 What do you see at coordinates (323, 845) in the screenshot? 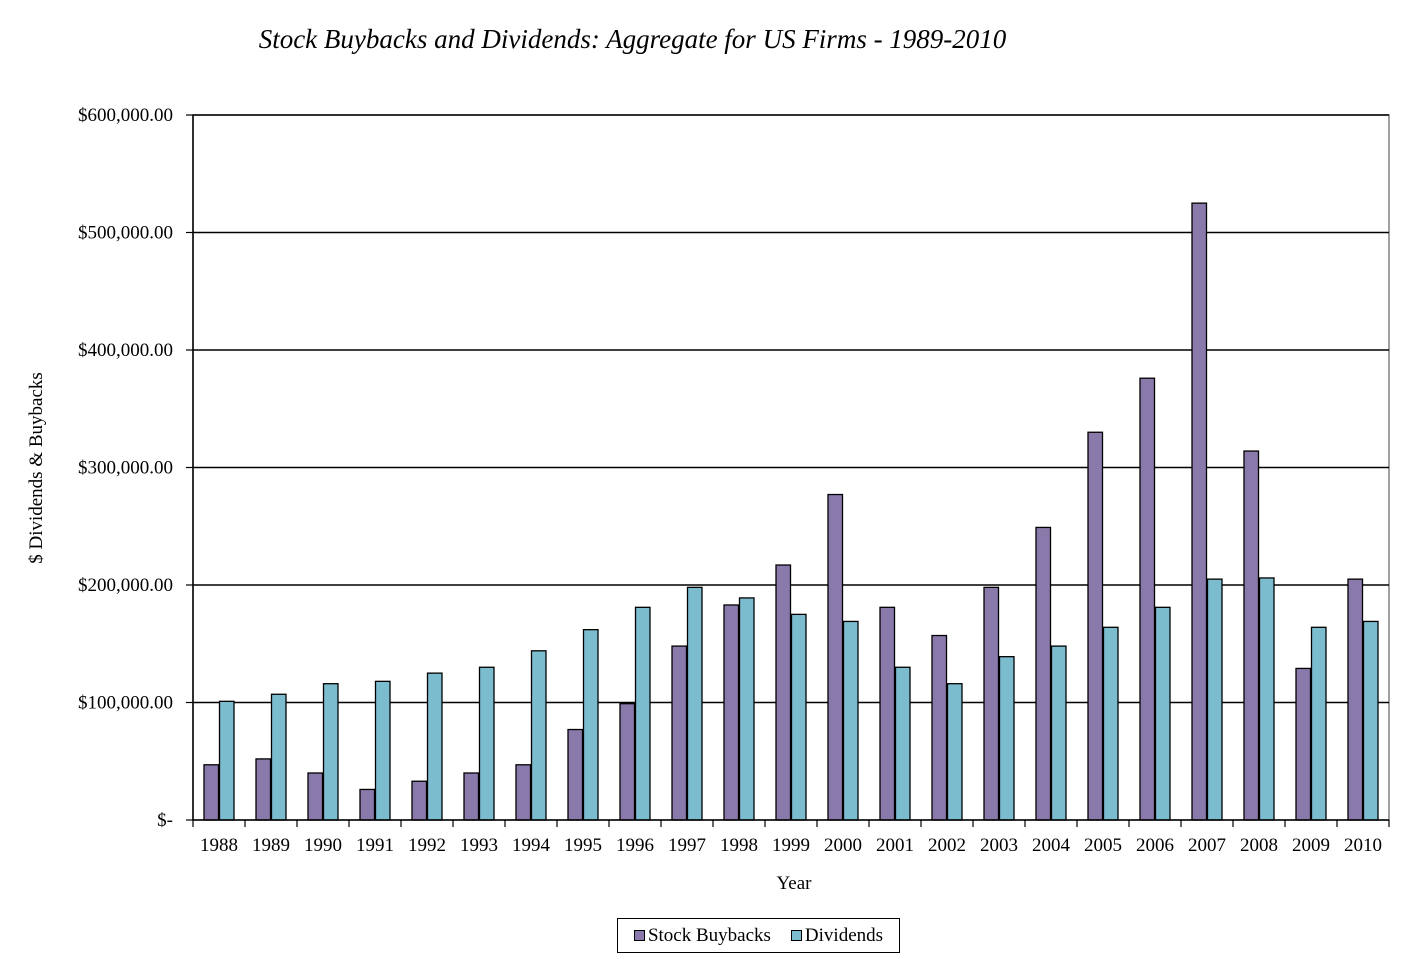
I see `x-tick-label: 1990` at bounding box center [323, 845].